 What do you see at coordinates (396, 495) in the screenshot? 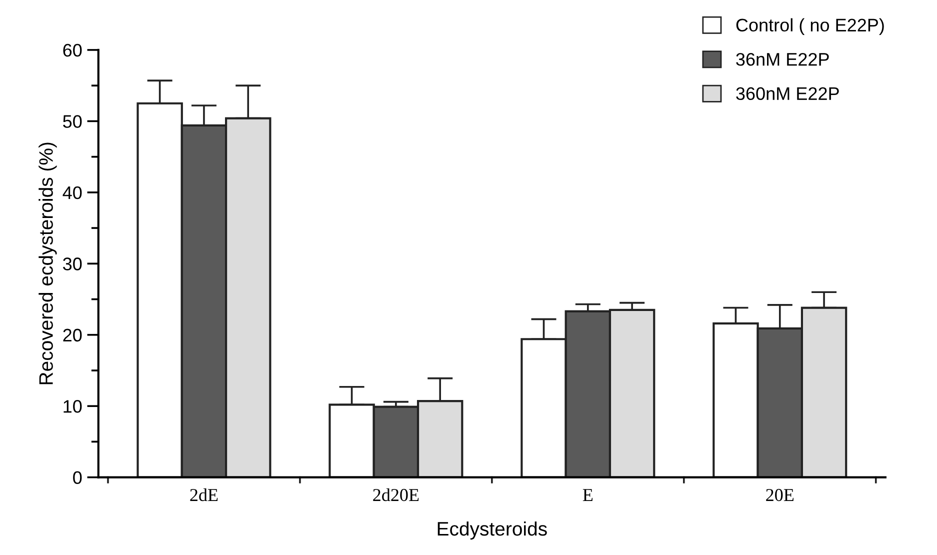
I see `x-tick-label: 2d20E` at bounding box center [396, 495].